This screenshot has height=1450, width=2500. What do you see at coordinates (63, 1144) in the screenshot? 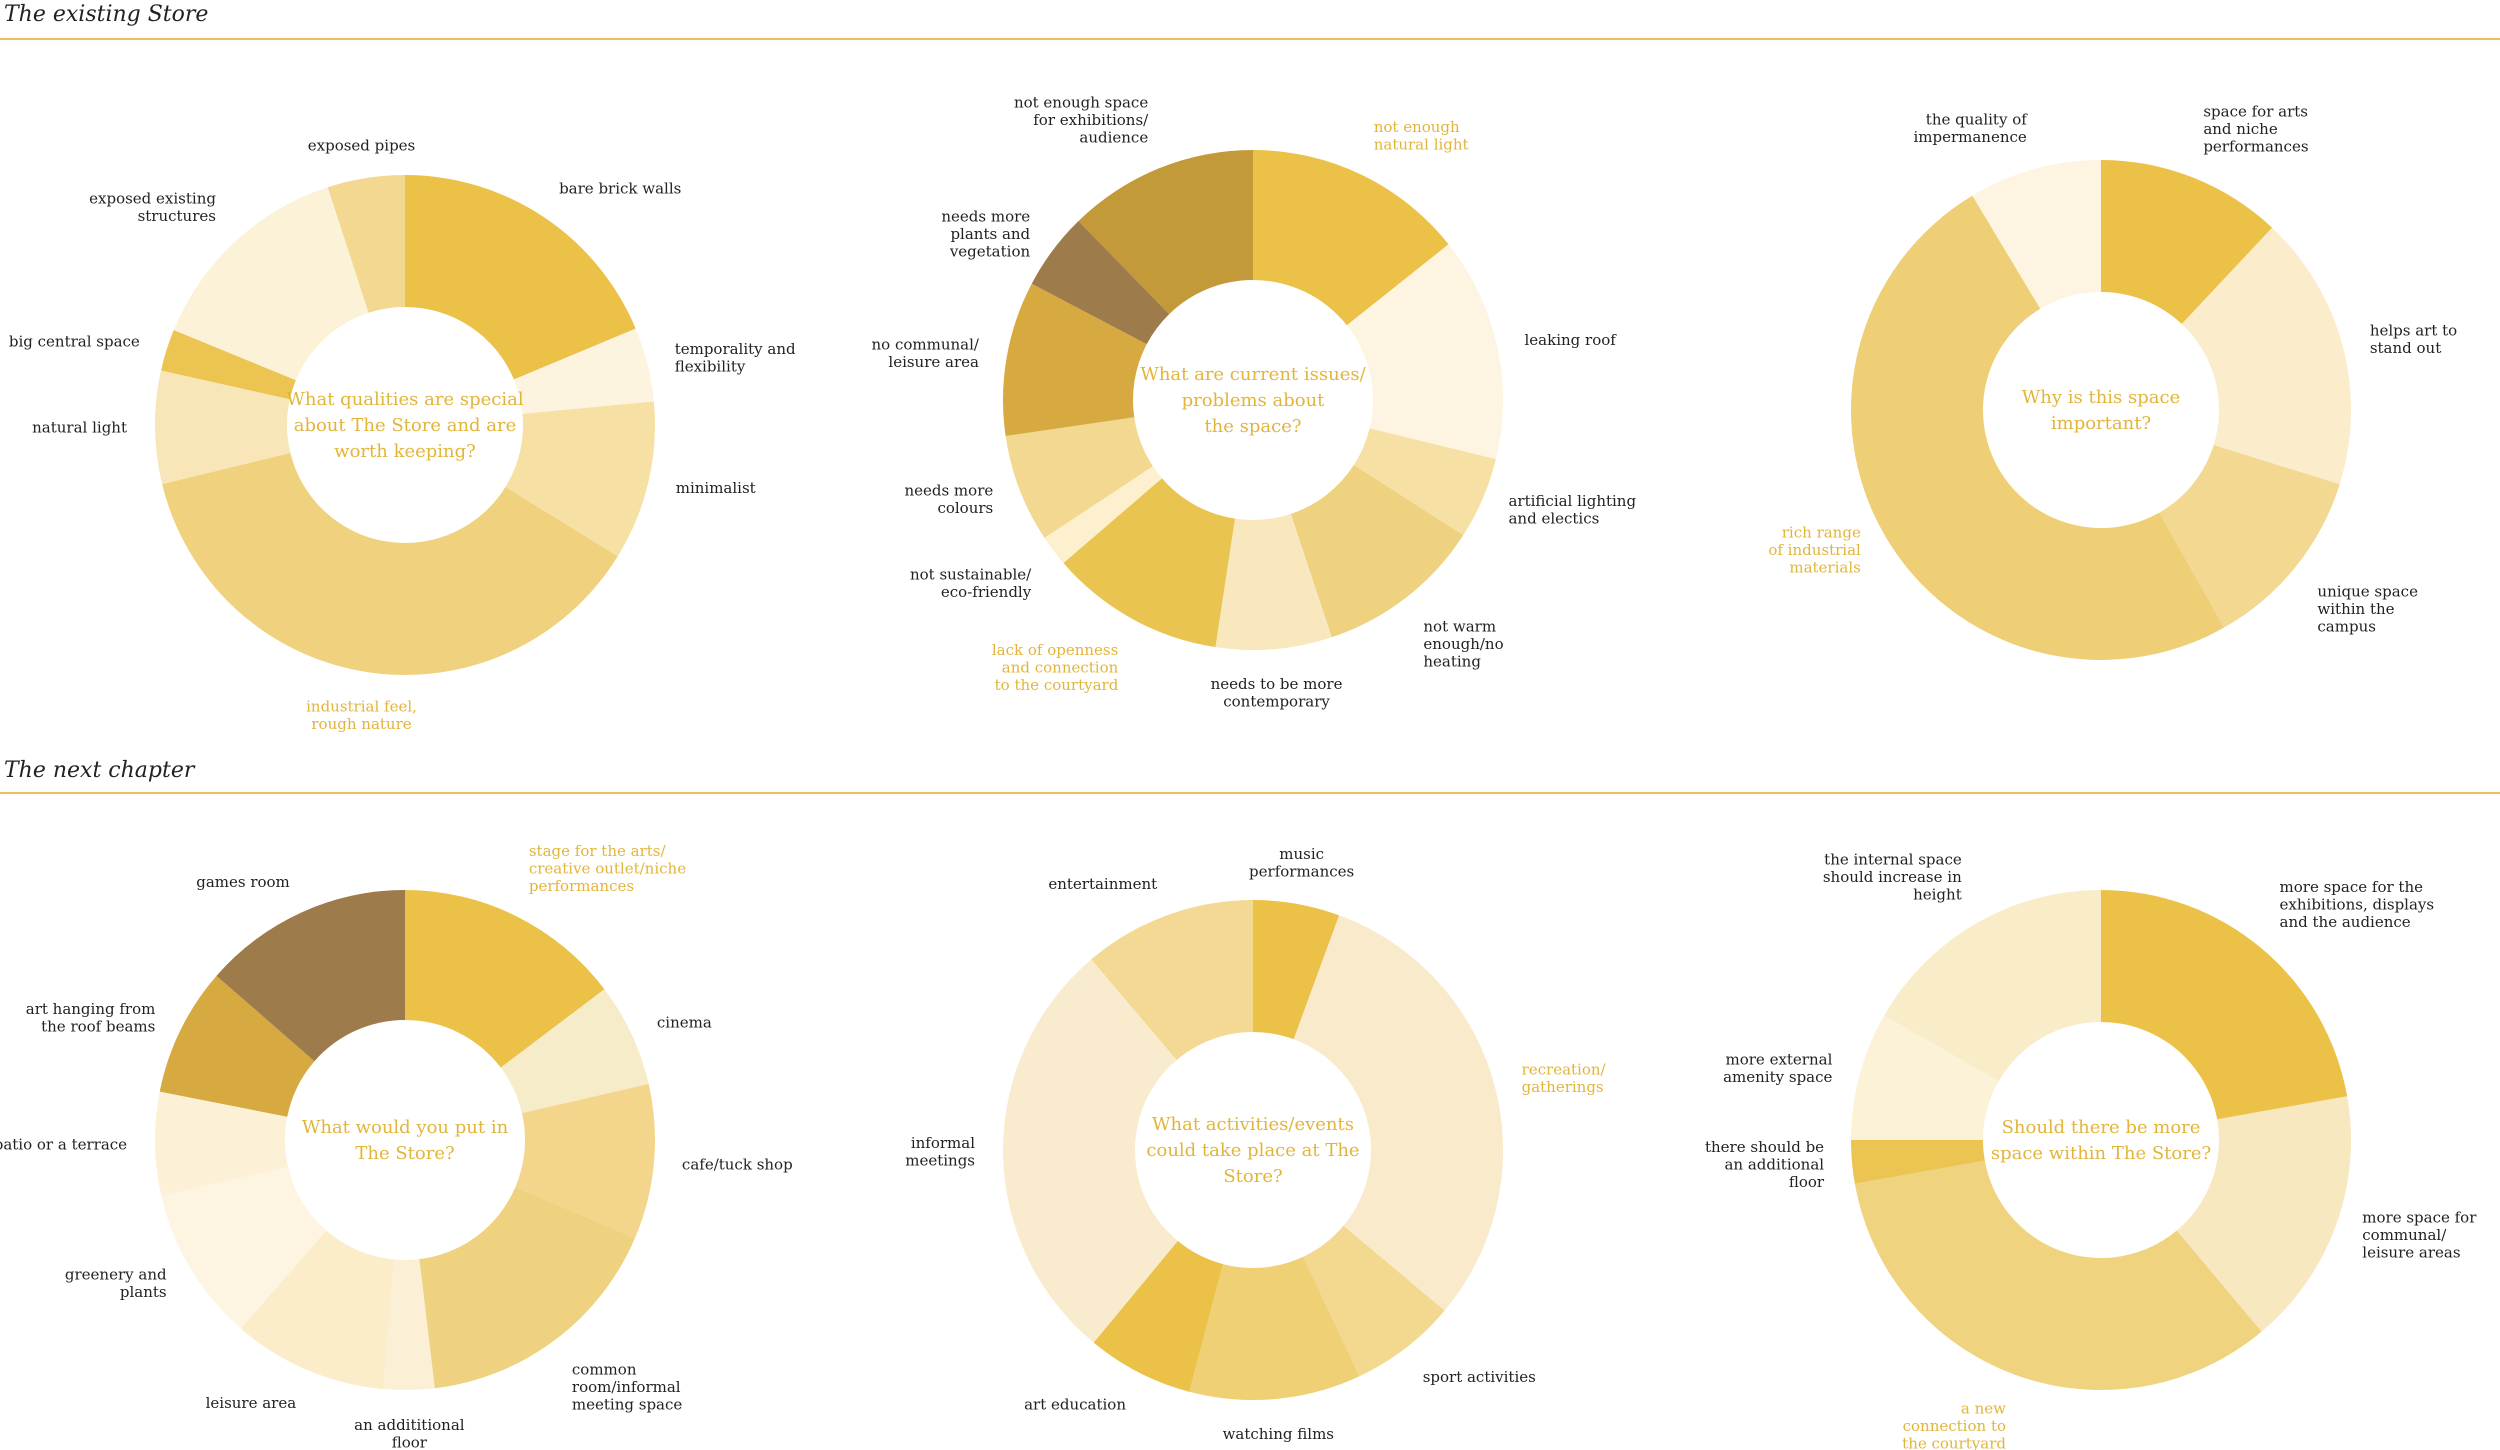
I see `slice-label: patio or a terrace` at bounding box center [63, 1144].